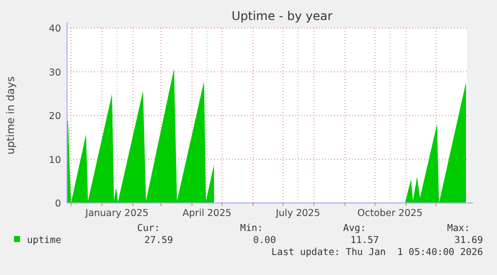 The image size is (497, 275). I want to click on text: Min:, so click(251, 228).